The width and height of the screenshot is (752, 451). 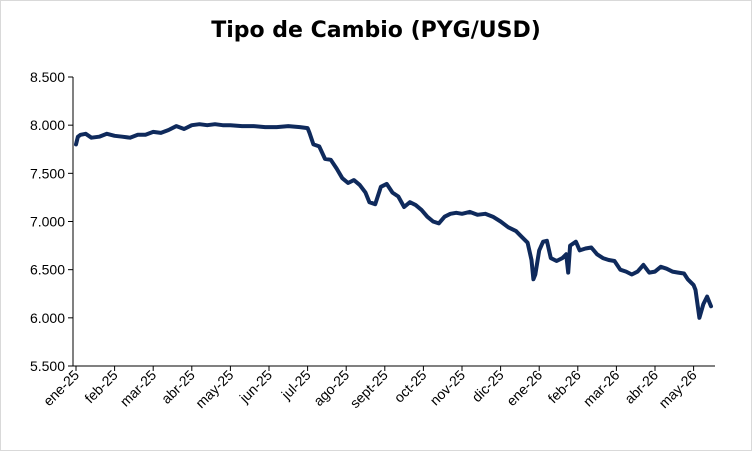 I want to click on x-tick-label: dic-25, so click(x=487, y=386).